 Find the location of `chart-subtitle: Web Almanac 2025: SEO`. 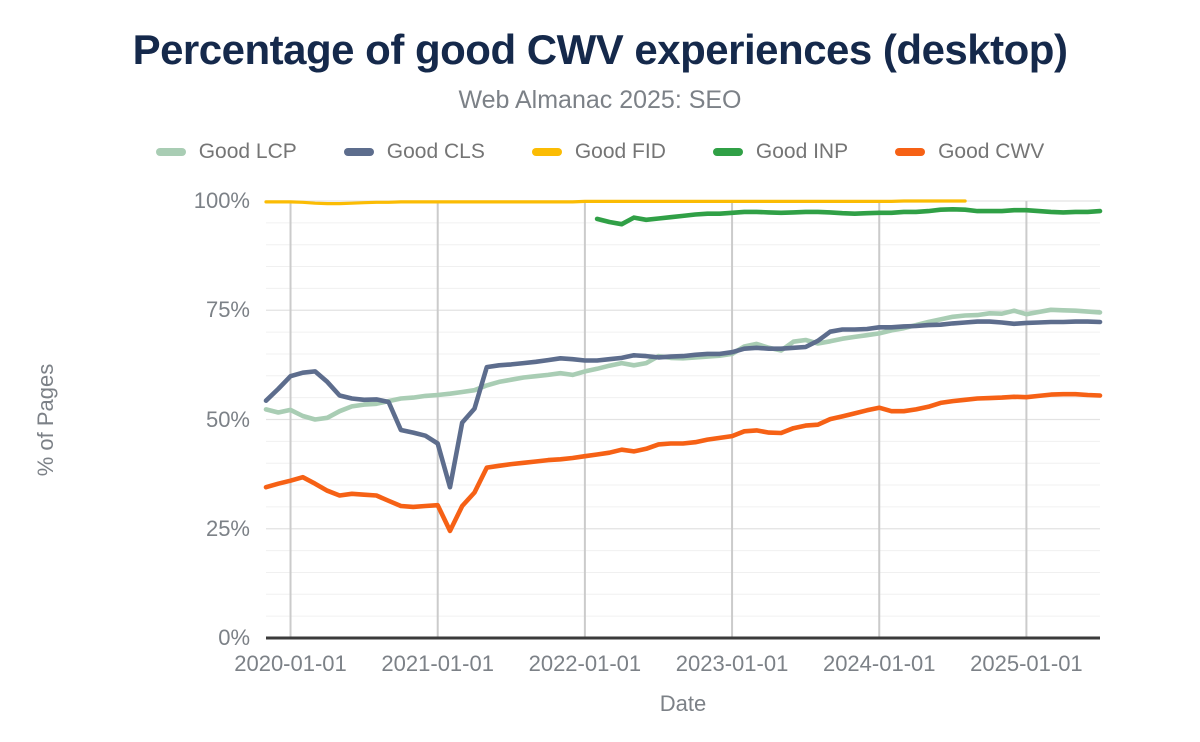

chart-subtitle: Web Almanac 2025: SEO is located at coordinates (600, 100).